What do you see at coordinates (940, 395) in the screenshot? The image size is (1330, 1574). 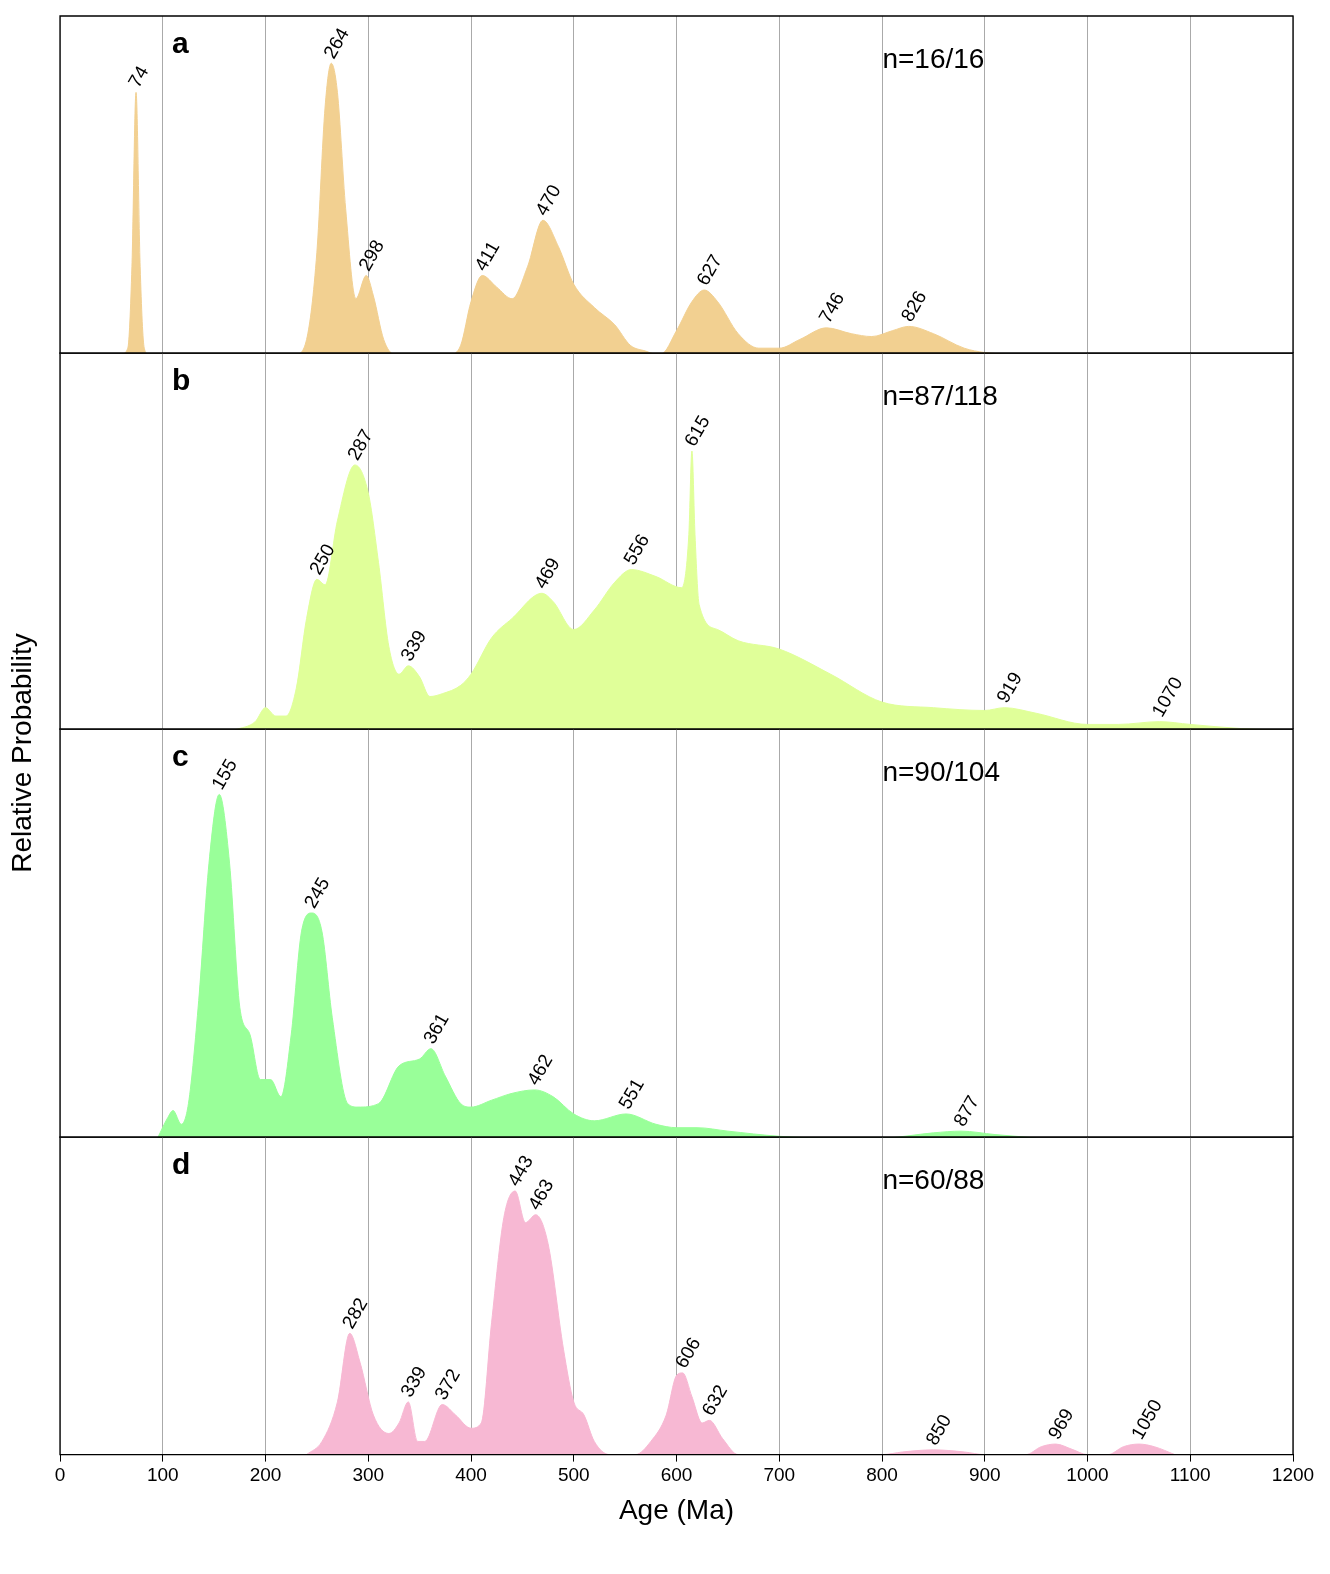 I see `text: n=87/118` at bounding box center [940, 395].